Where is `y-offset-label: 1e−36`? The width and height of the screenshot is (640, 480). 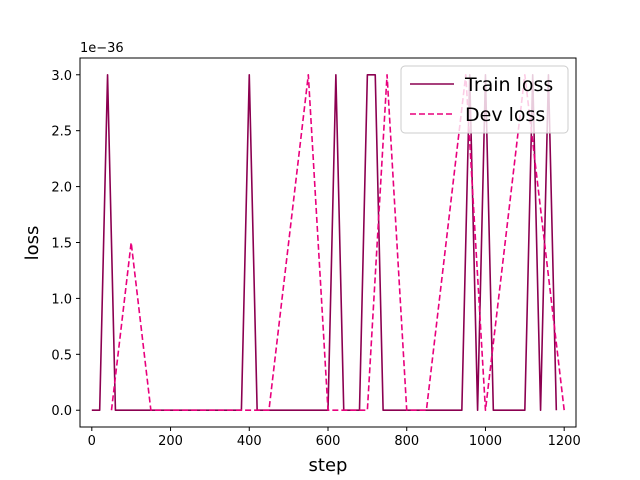
y-offset-label: 1e−36 is located at coordinates (102, 48).